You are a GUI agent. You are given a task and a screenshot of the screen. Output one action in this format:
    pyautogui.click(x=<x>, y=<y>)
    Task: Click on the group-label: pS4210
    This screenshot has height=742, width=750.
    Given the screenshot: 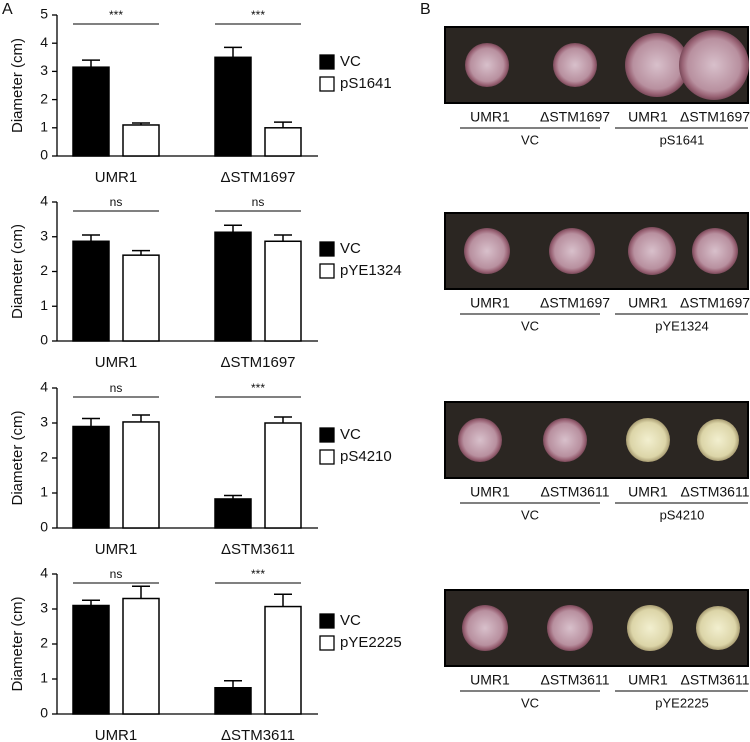 What is the action you would take?
    pyautogui.click(x=682, y=514)
    